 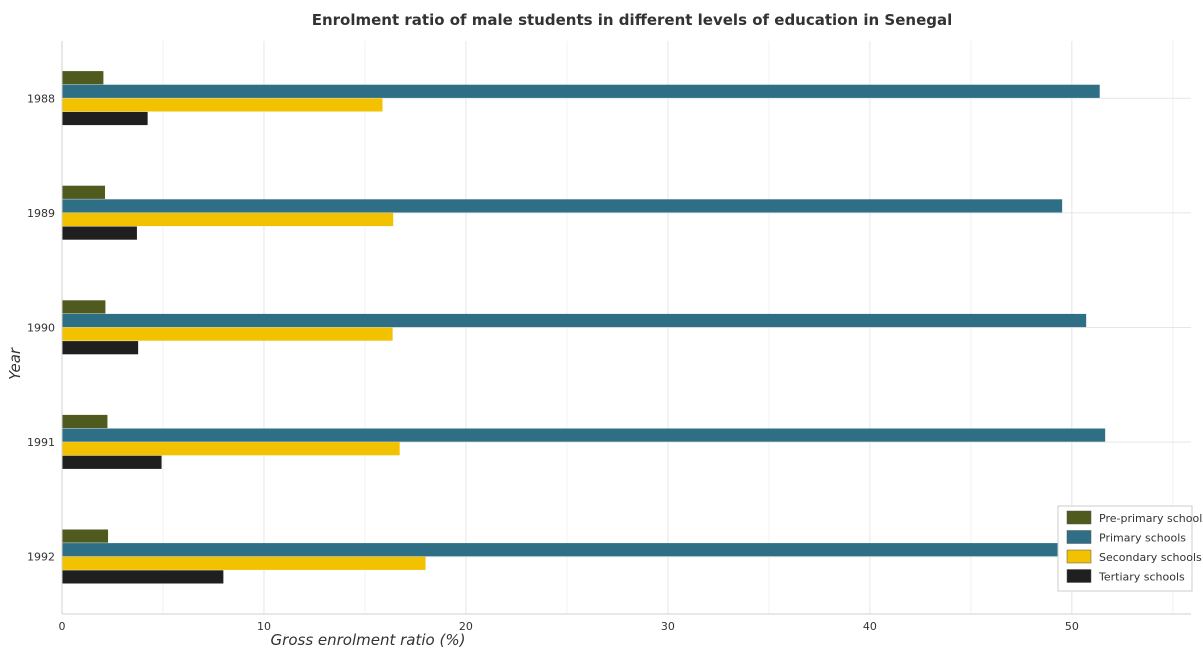 What do you see at coordinates (668, 626) in the screenshot?
I see `x-tick-label: 30` at bounding box center [668, 626].